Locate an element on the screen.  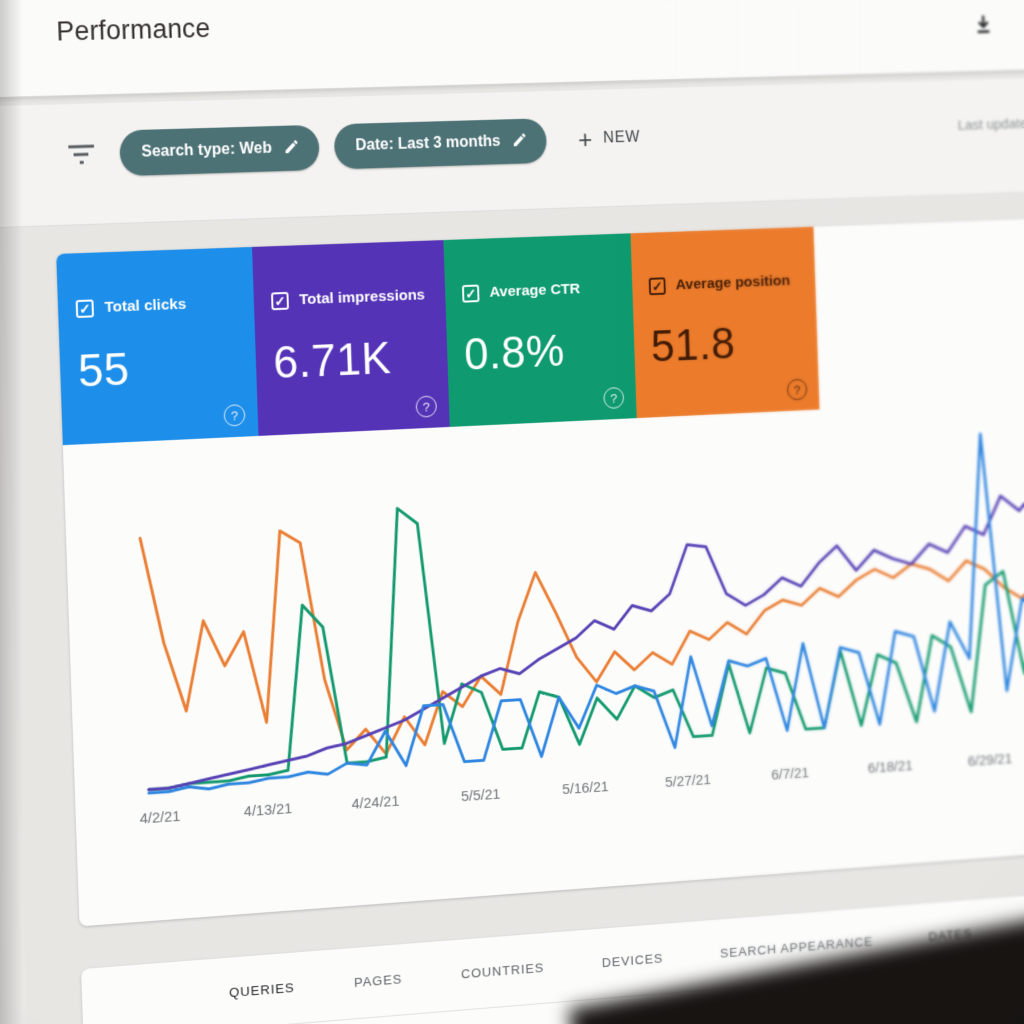
tab-search-appearance: SEARCH APPEARANCE is located at coordinates (797, 956).